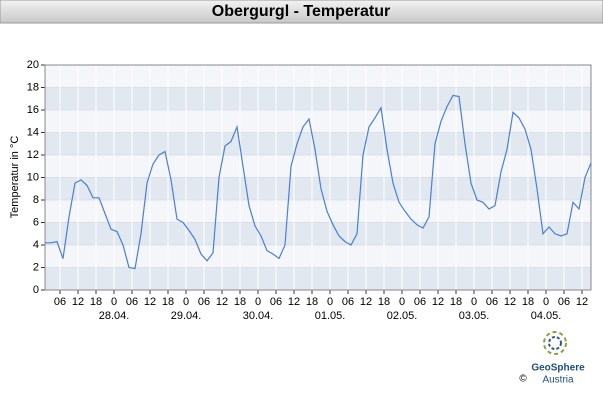 This screenshot has width=603, height=400. I want to click on y-tick-label: 0, so click(36, 290).